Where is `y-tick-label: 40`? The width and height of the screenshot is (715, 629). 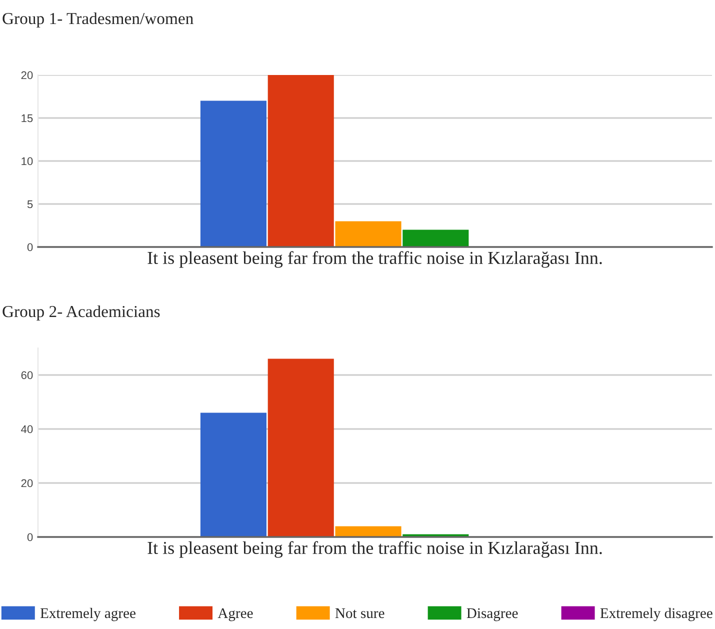 y-tick-label: 40 is located at coordinates (27, 429).